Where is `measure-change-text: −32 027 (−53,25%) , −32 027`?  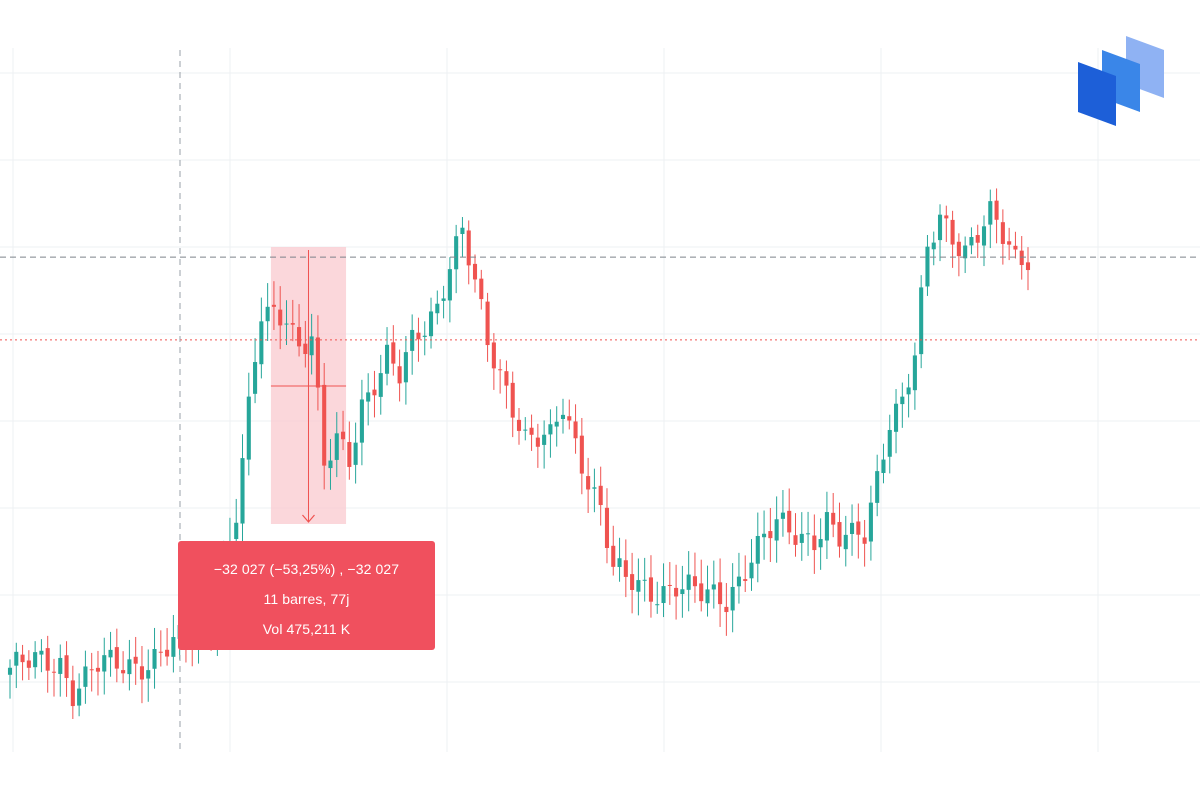
measure-change-text: −32 027 (−53,25%) , −32 027 is located at coordinates (306, 569).